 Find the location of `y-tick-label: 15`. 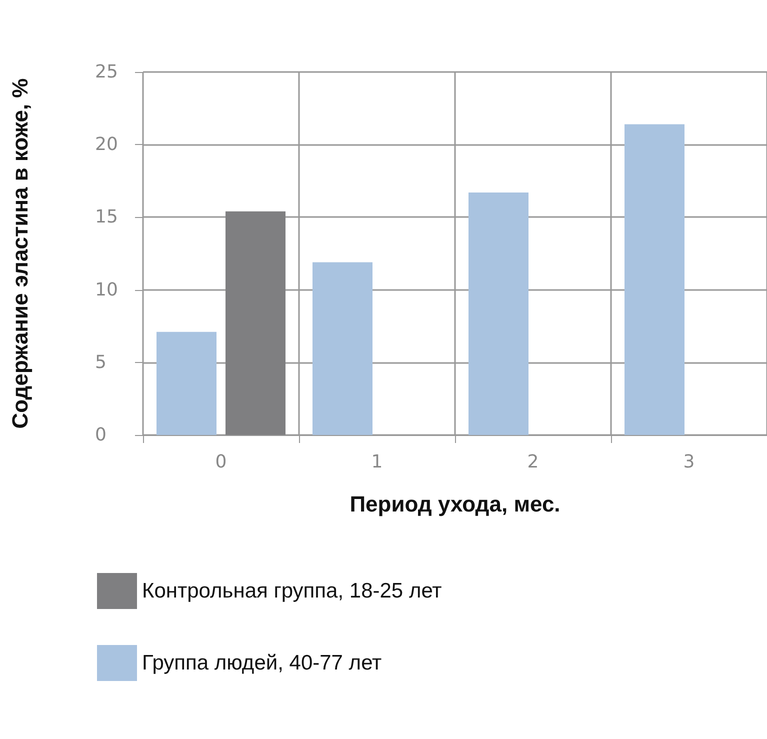

y-tick-label: 15 is located at coordinates (106, 217).